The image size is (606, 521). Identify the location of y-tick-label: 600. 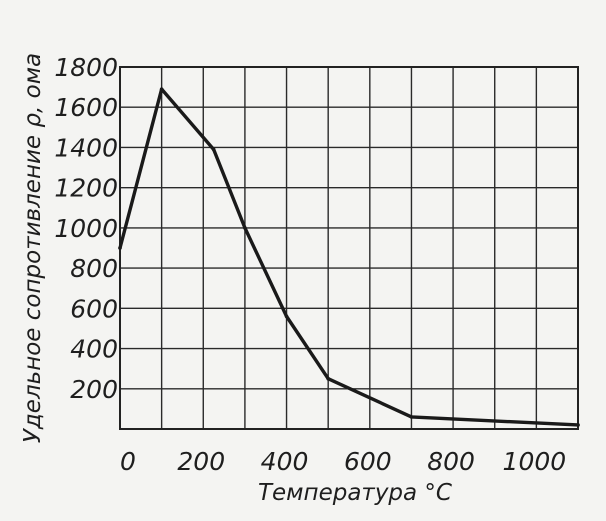
(94, 308).